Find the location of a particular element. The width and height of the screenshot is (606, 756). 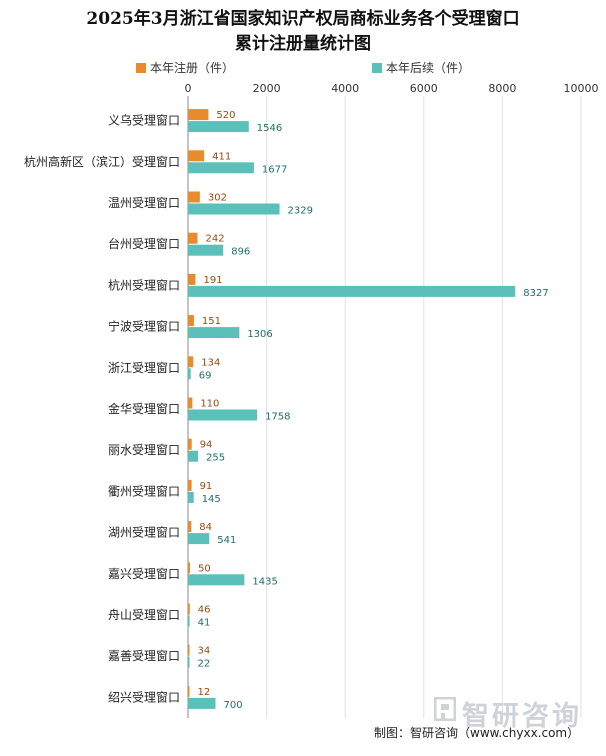

category-label: 舟山受理窗口 is located at coordinates (144, 615).